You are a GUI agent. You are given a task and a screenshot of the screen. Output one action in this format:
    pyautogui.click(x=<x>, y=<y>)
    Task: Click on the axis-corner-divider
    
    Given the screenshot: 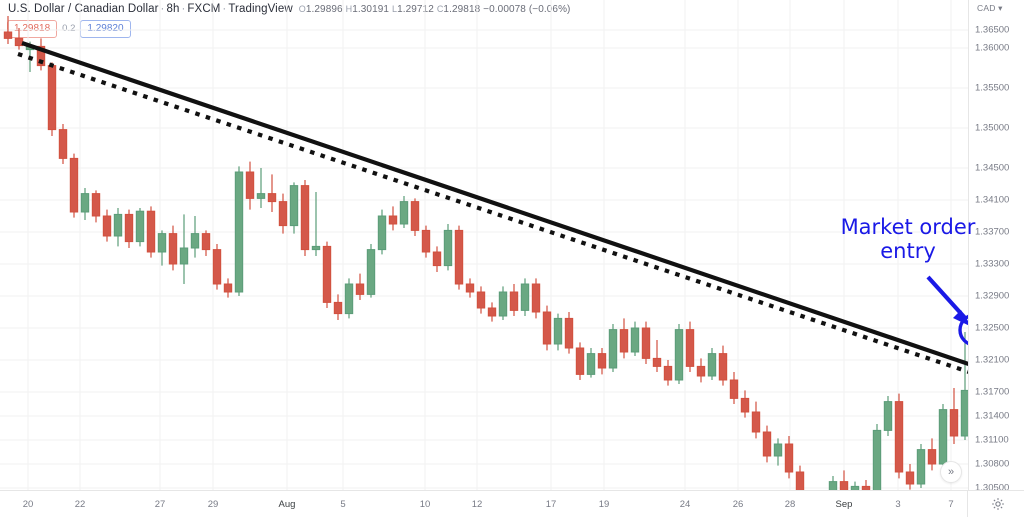 What is the action you would take?
    pyautogui.click(x=967, y=504)
    